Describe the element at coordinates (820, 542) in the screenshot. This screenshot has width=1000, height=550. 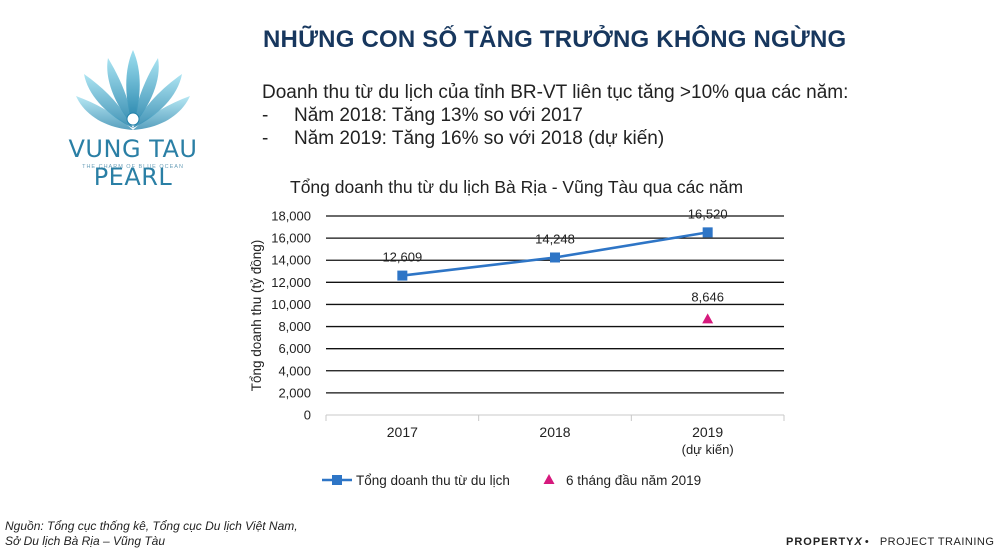
I see `footer-brand: PROPERTY` at that location.